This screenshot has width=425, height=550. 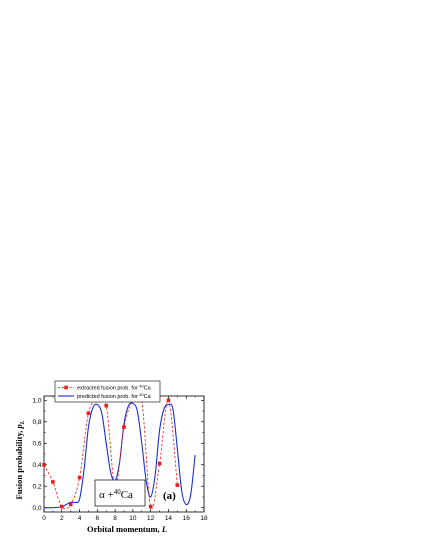 I want to click on y-tick-label: 0,6, so click(x=36, y=444).